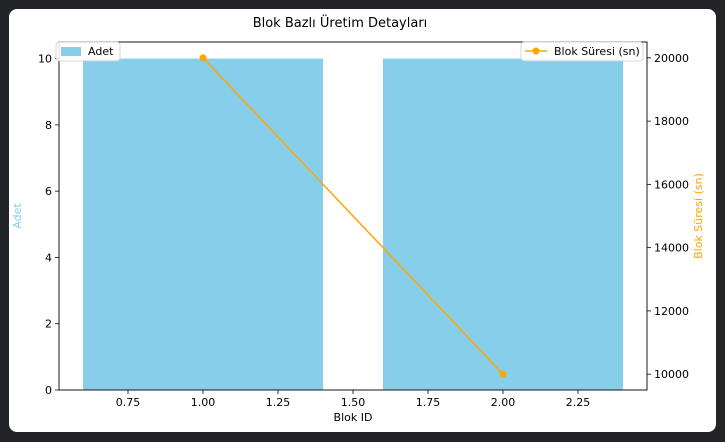 This screenshot has width=725, height=442. What do you see at coordinates (503, 402) in the screenshot?
I see `x-tick-label: 2.00` at bounding box center [503, 402].